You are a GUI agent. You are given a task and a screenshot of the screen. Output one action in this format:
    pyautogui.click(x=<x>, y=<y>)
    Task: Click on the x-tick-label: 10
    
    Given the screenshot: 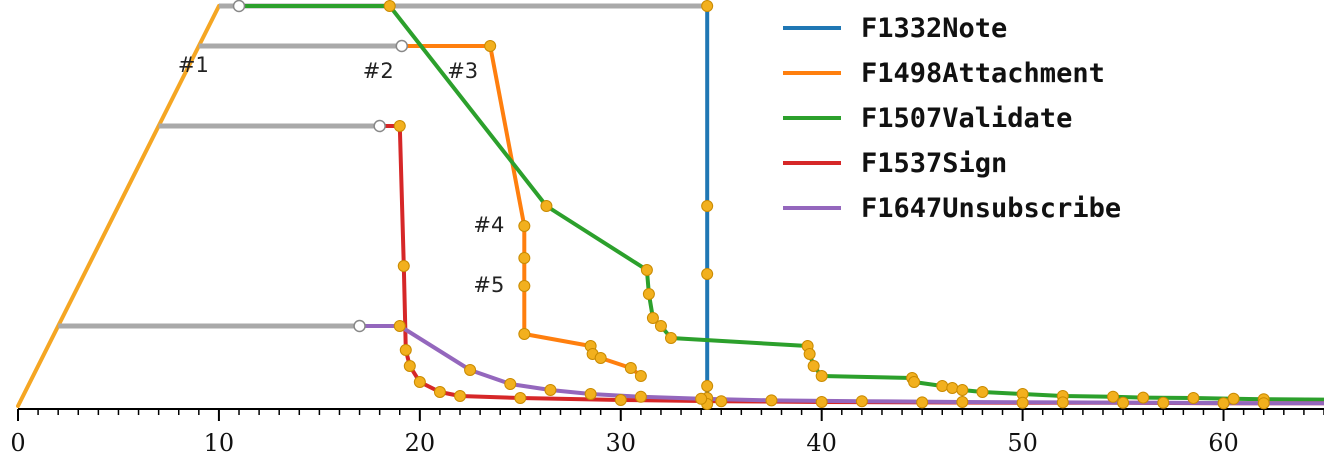 What is the action you would take?
    pyautogui.click(x=219, y=443)
    